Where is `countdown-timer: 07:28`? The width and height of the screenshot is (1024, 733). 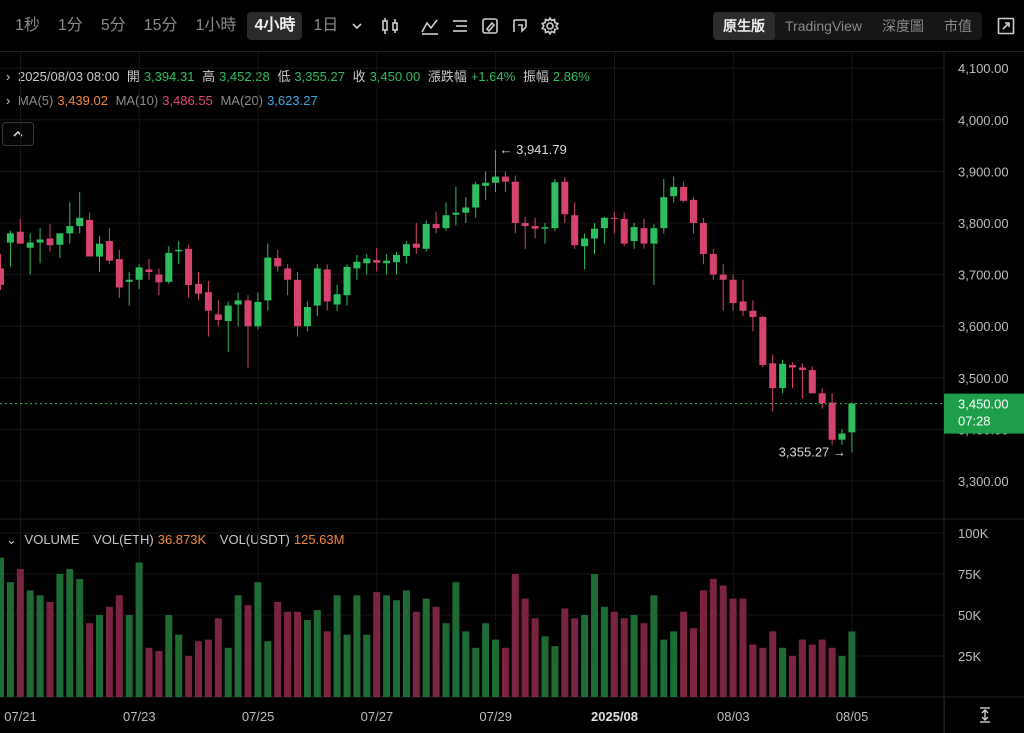 countdown-timer: 07:28 is located at coordinates (974, 421).